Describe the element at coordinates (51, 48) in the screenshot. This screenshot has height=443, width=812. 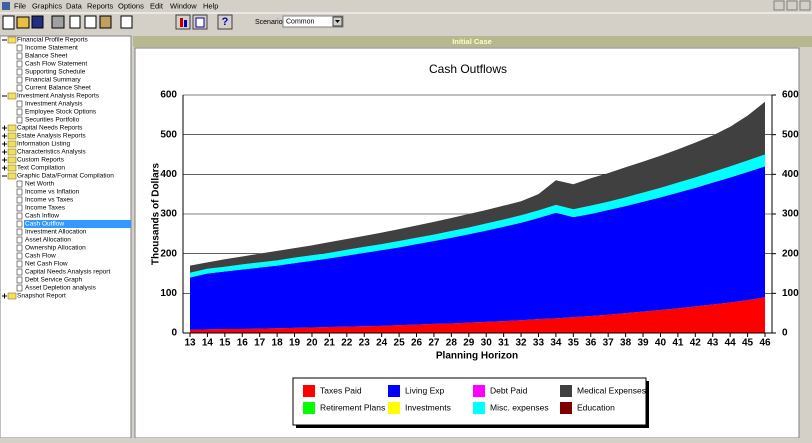
I see `tree-item: Income Statement` at that location.